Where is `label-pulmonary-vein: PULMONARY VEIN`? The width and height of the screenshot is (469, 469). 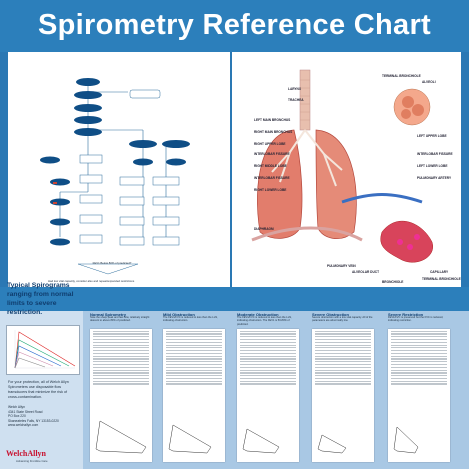
label-pulmonary-vein: PULMONARY VEIN is located at coordinates (341, 266).